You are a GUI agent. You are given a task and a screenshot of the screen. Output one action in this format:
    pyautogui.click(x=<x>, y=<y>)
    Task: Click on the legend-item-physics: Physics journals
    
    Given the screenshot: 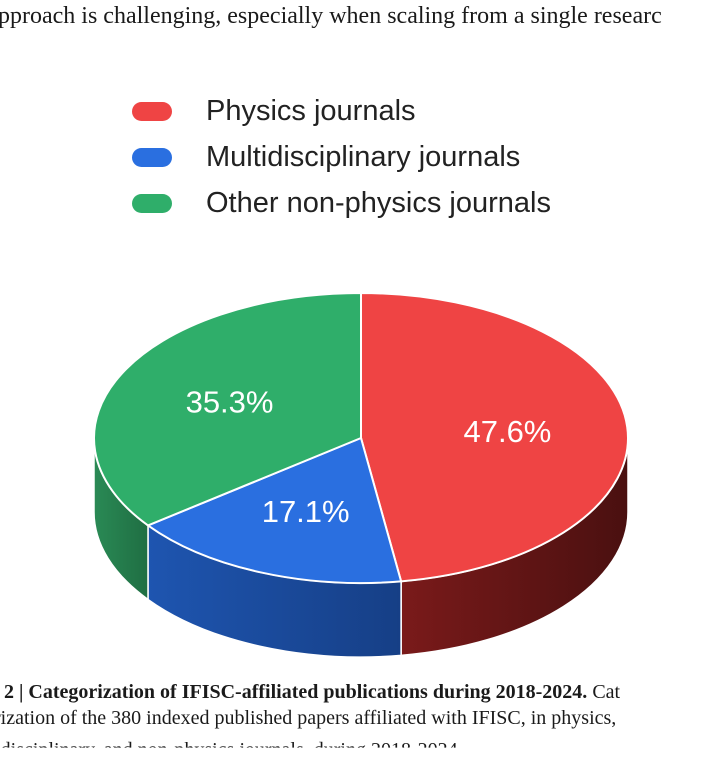 What is the action you would take?
    pyautogui.click(x=341, y=111)
    